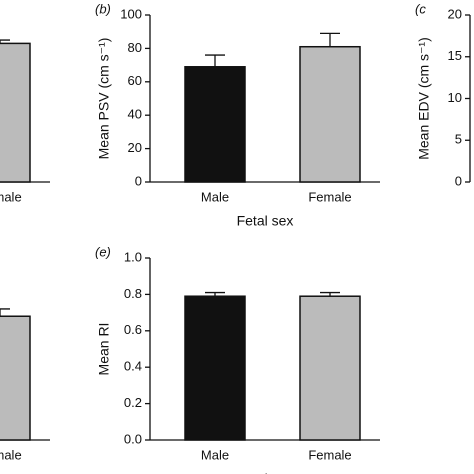  What do you see at coordinates (135, 114) in the screenshot?
I see `y-tick-label: 40` at bounding box center [135, 114].